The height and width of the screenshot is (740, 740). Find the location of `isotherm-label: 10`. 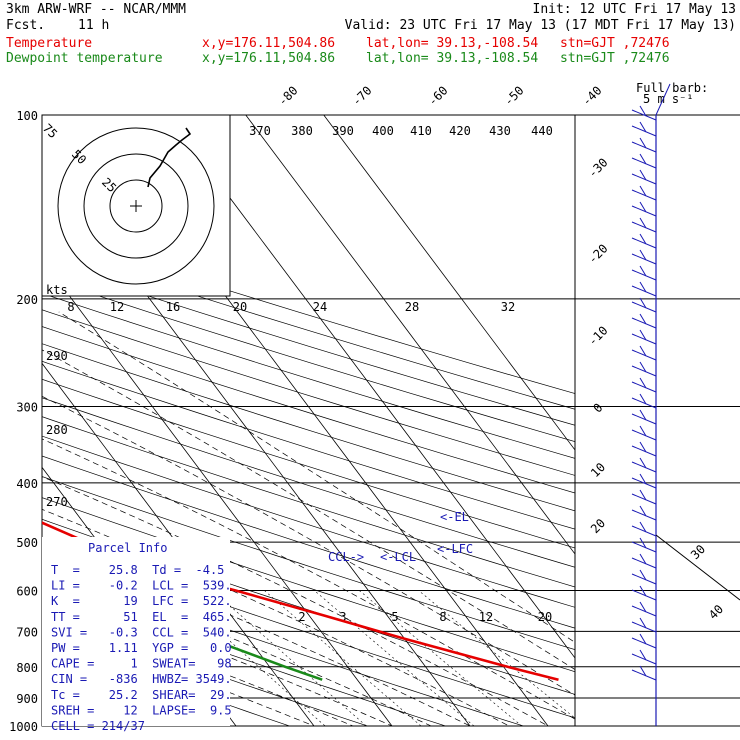

isotherm-label: 10 is located at coordinates (598, 470).